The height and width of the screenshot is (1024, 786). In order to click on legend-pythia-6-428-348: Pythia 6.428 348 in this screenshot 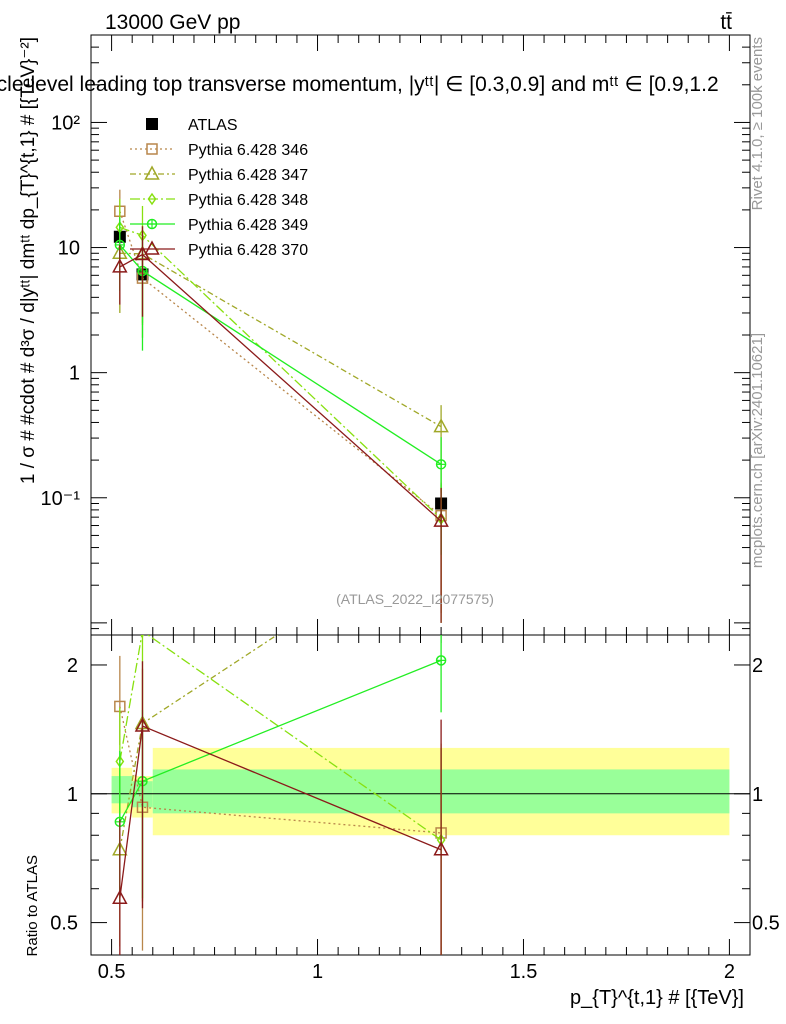, I will do `click(219, 200)`.